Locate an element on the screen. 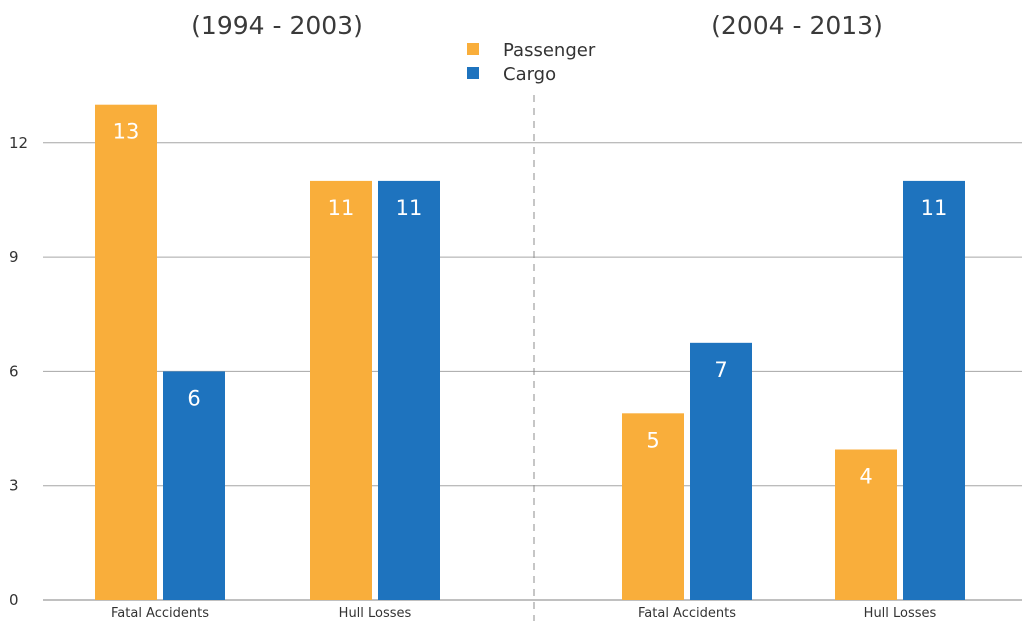 The width and height of the screenshot is (1029, 621). period-title-1: (1994 - 2003) is located at coordinates (277, 25).